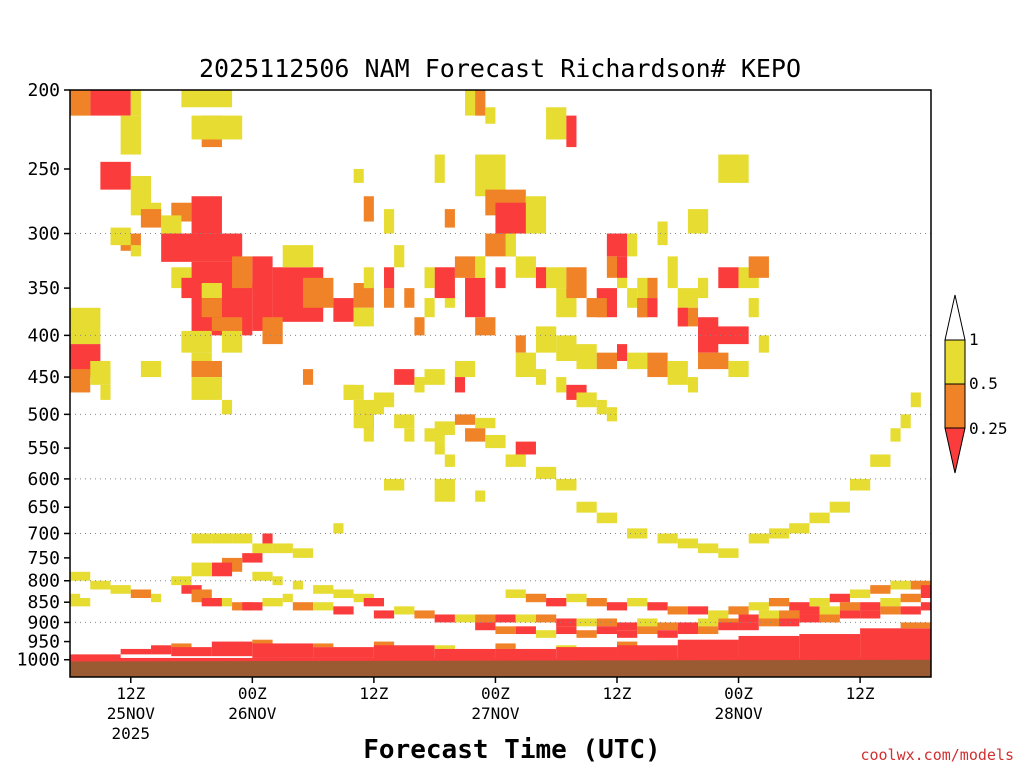 This screenshot has height=768, width=1024. What do you see at coordinates (988, 428) in the screenshot?
I see `legend-label-3: 0.25` at bounding box center [988, 428].